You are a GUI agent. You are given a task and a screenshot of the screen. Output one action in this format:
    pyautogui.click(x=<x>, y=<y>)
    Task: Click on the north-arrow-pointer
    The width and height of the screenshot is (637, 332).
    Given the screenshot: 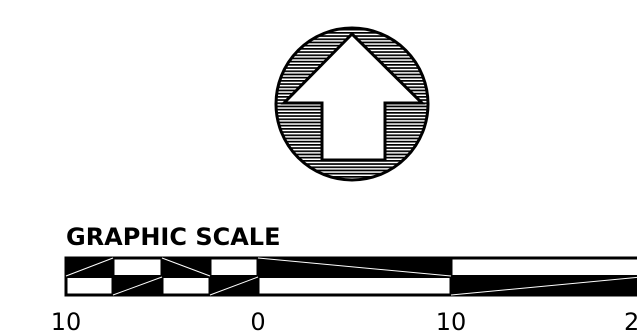 What is the action you would take?
    pyautogui.click(x=353, y=96)
    